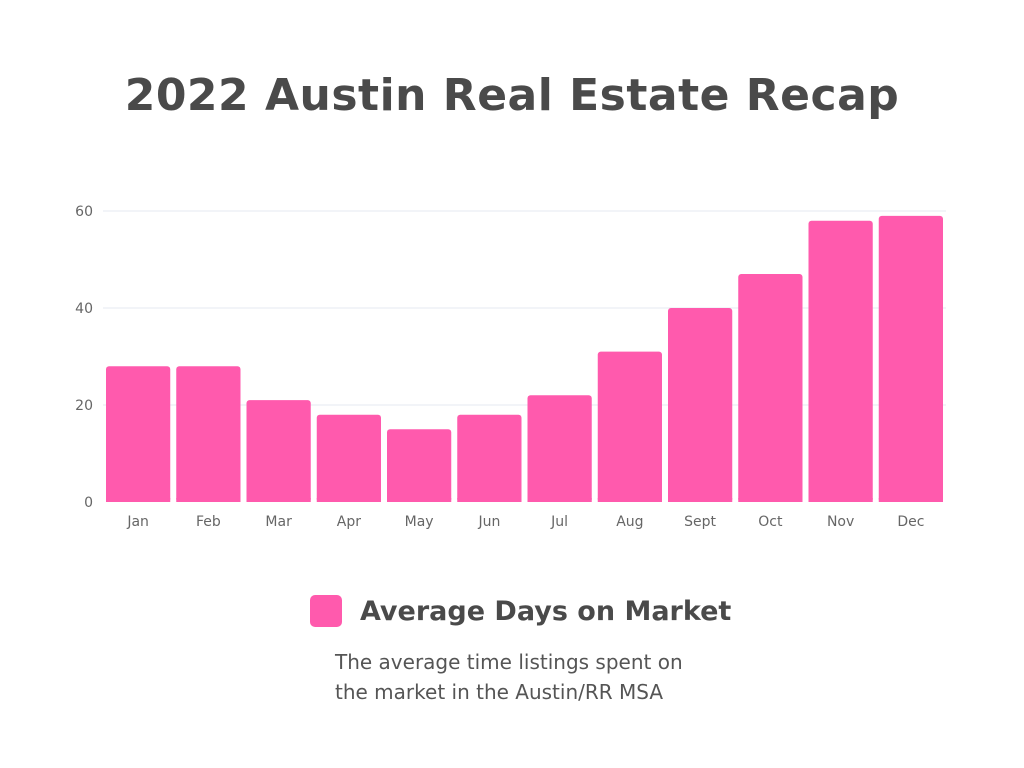 The image size is (1024, 768). What do you see at coordinates (88, 503) in the screenshot?
I see `y-tick-label: 0` at bounding box center [88, 503].